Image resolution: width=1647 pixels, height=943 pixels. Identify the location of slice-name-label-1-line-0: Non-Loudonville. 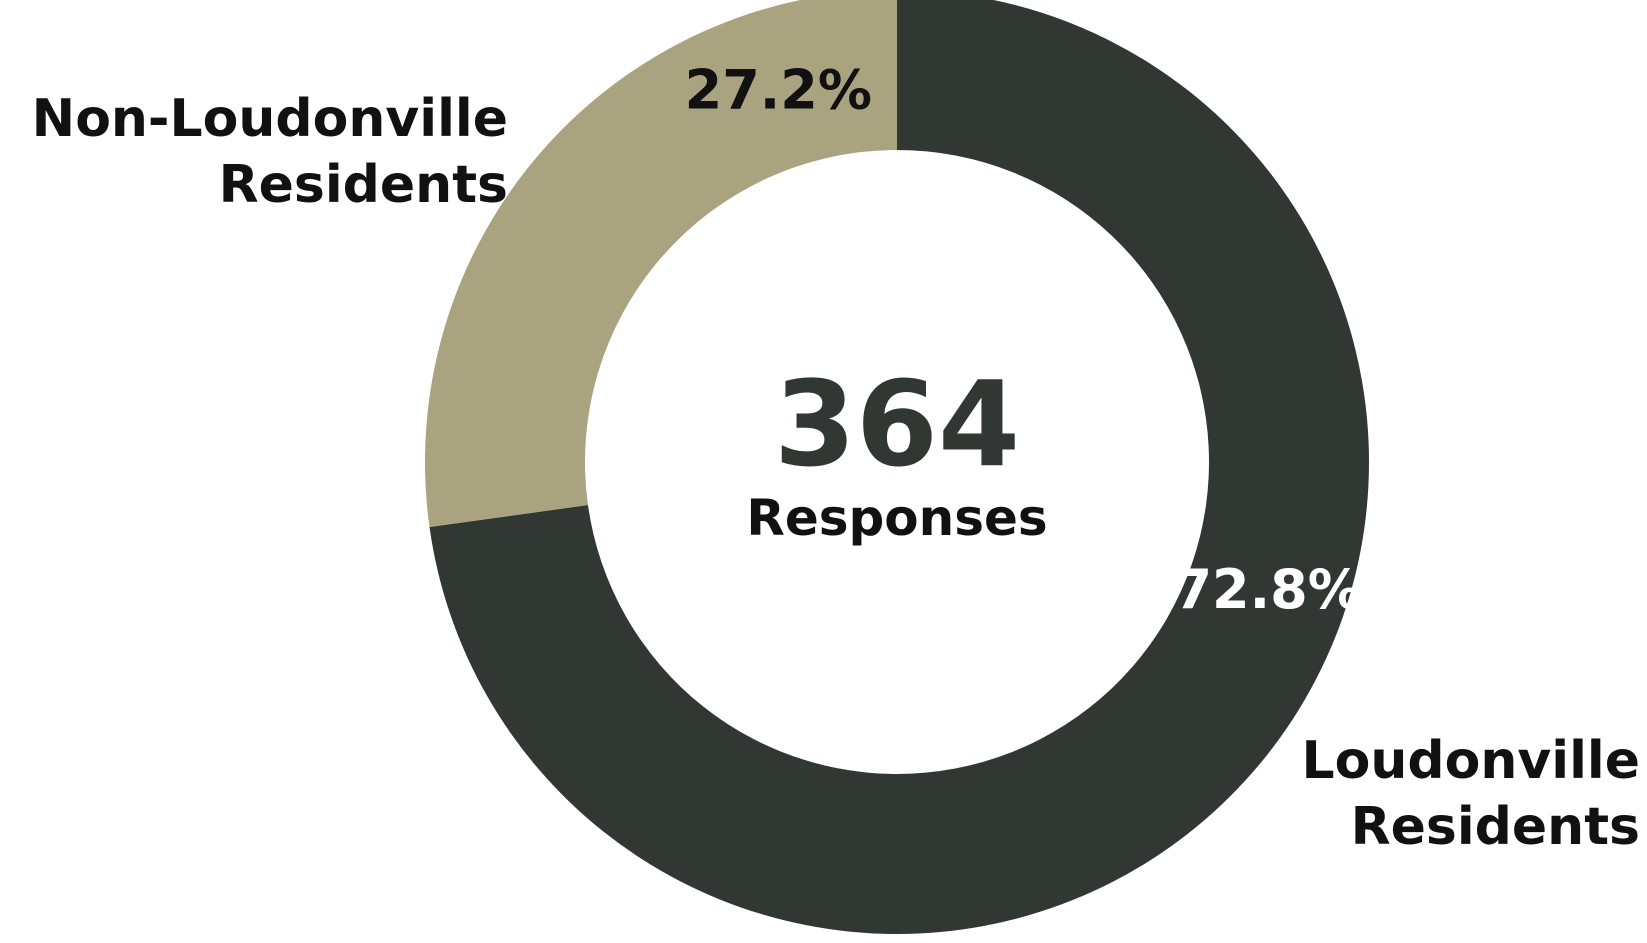
(270, 119).